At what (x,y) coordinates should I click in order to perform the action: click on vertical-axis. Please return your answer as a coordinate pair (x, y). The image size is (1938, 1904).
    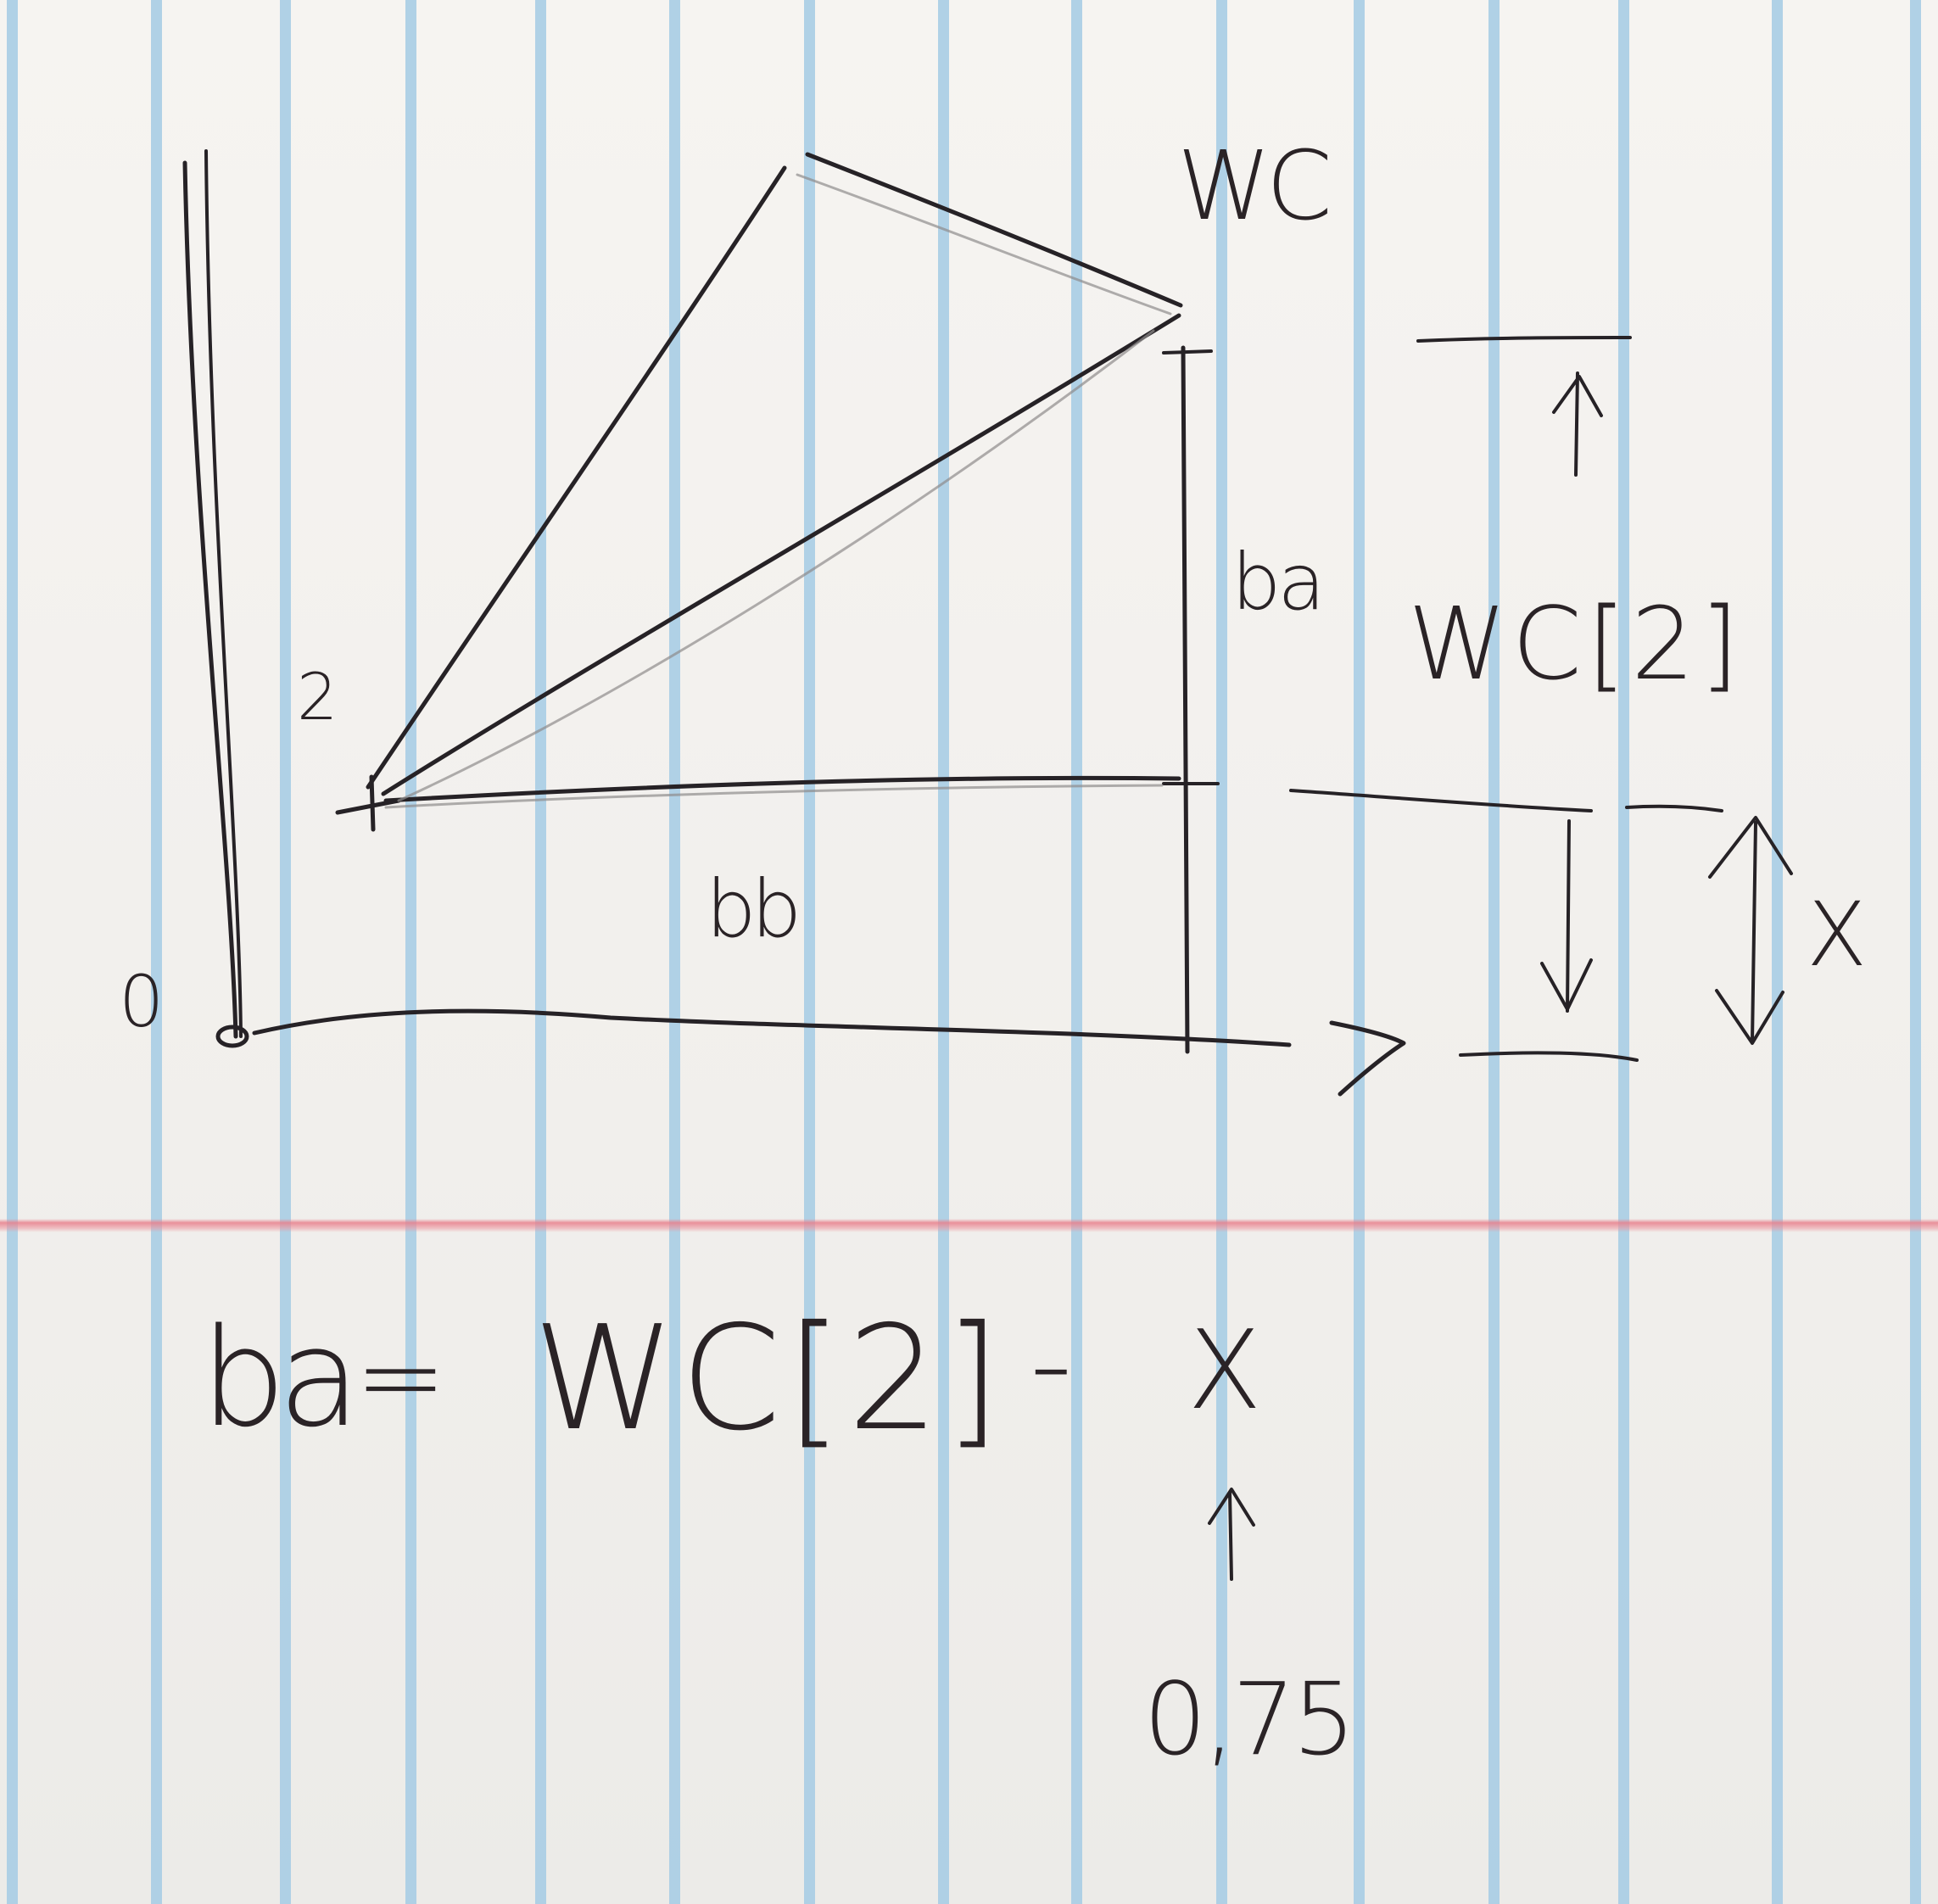
    Looking at the image, I should click on (210, 599).